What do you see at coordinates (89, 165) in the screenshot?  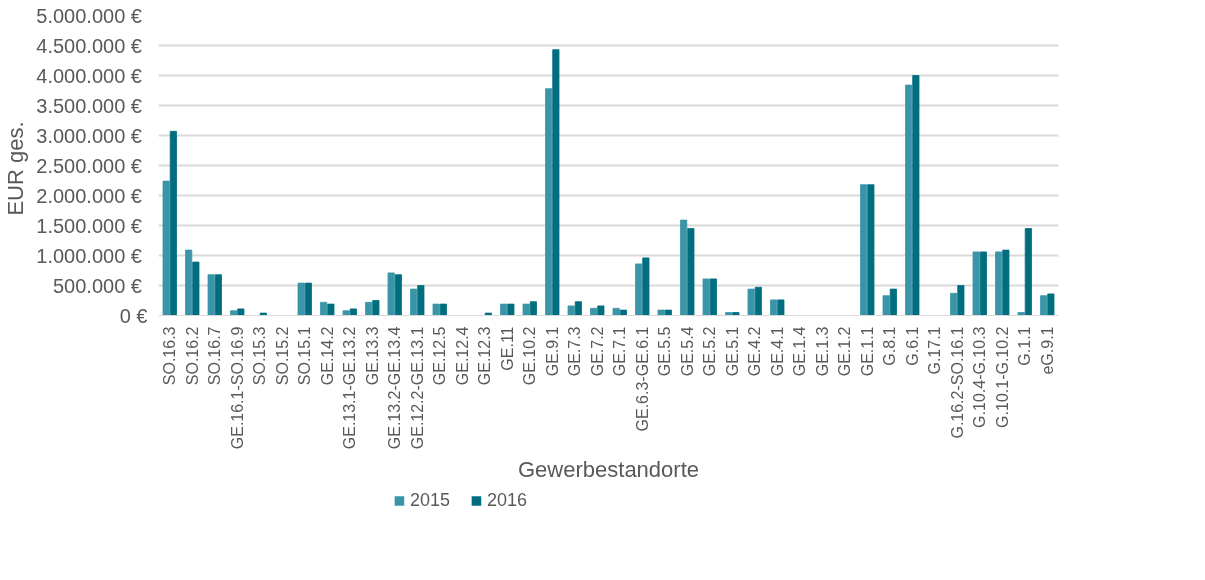 I see `y-tick-label: 2.500.000 €` at bounding box center [89, 165].